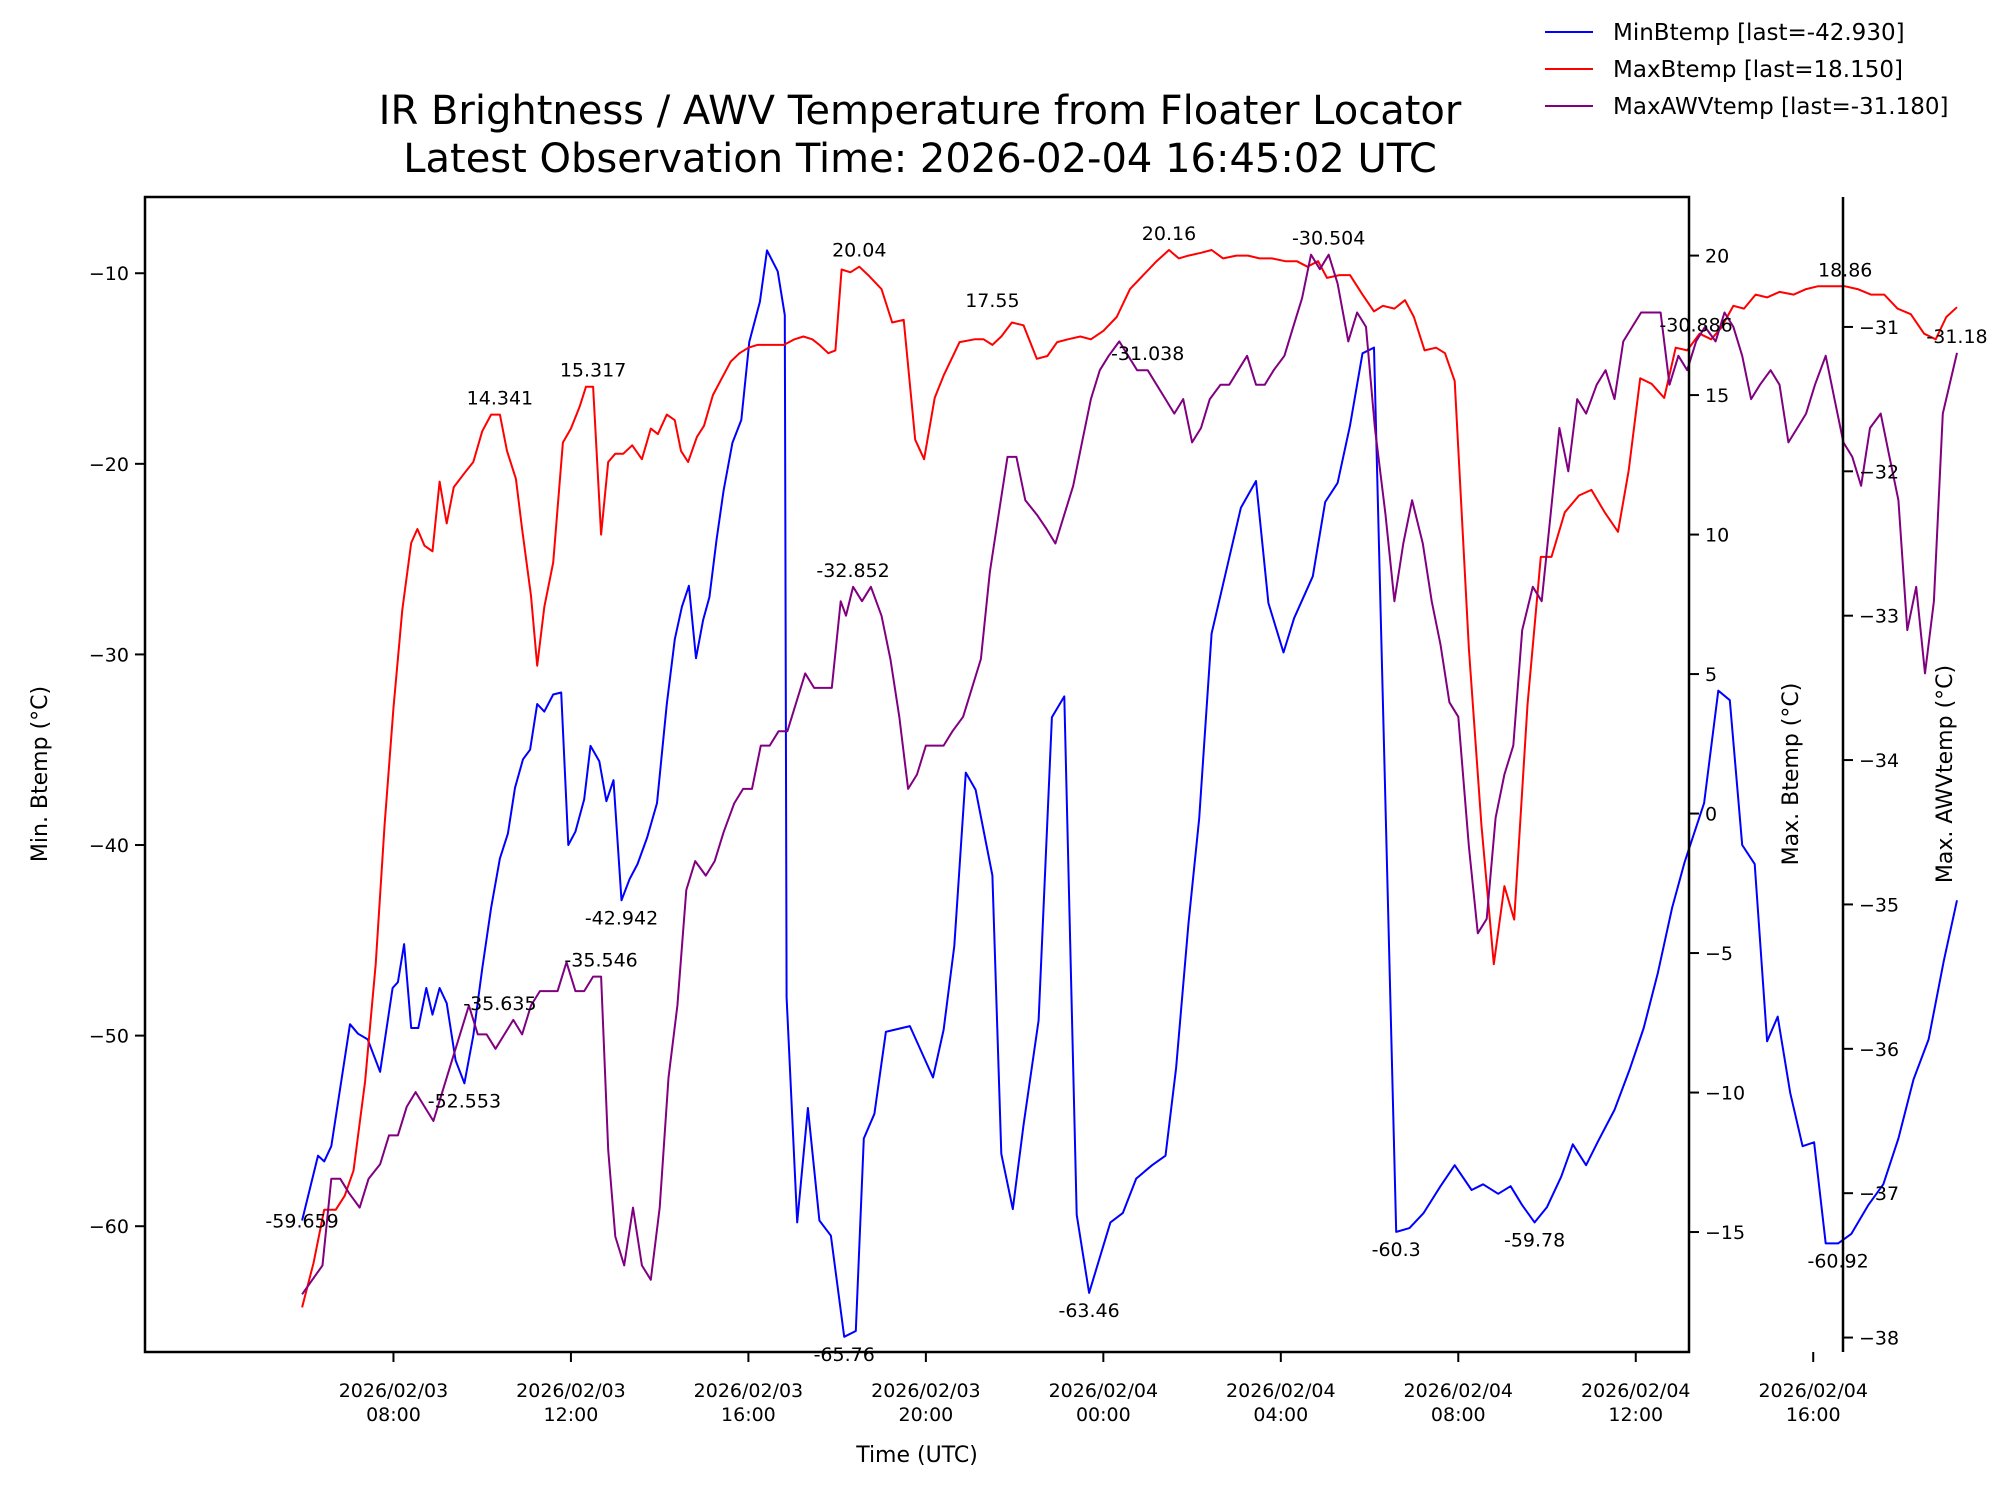 The width and height of the screenshot is (1998, 1495). I want to click on annotation-label: -60.3, so click(1396, 1250).